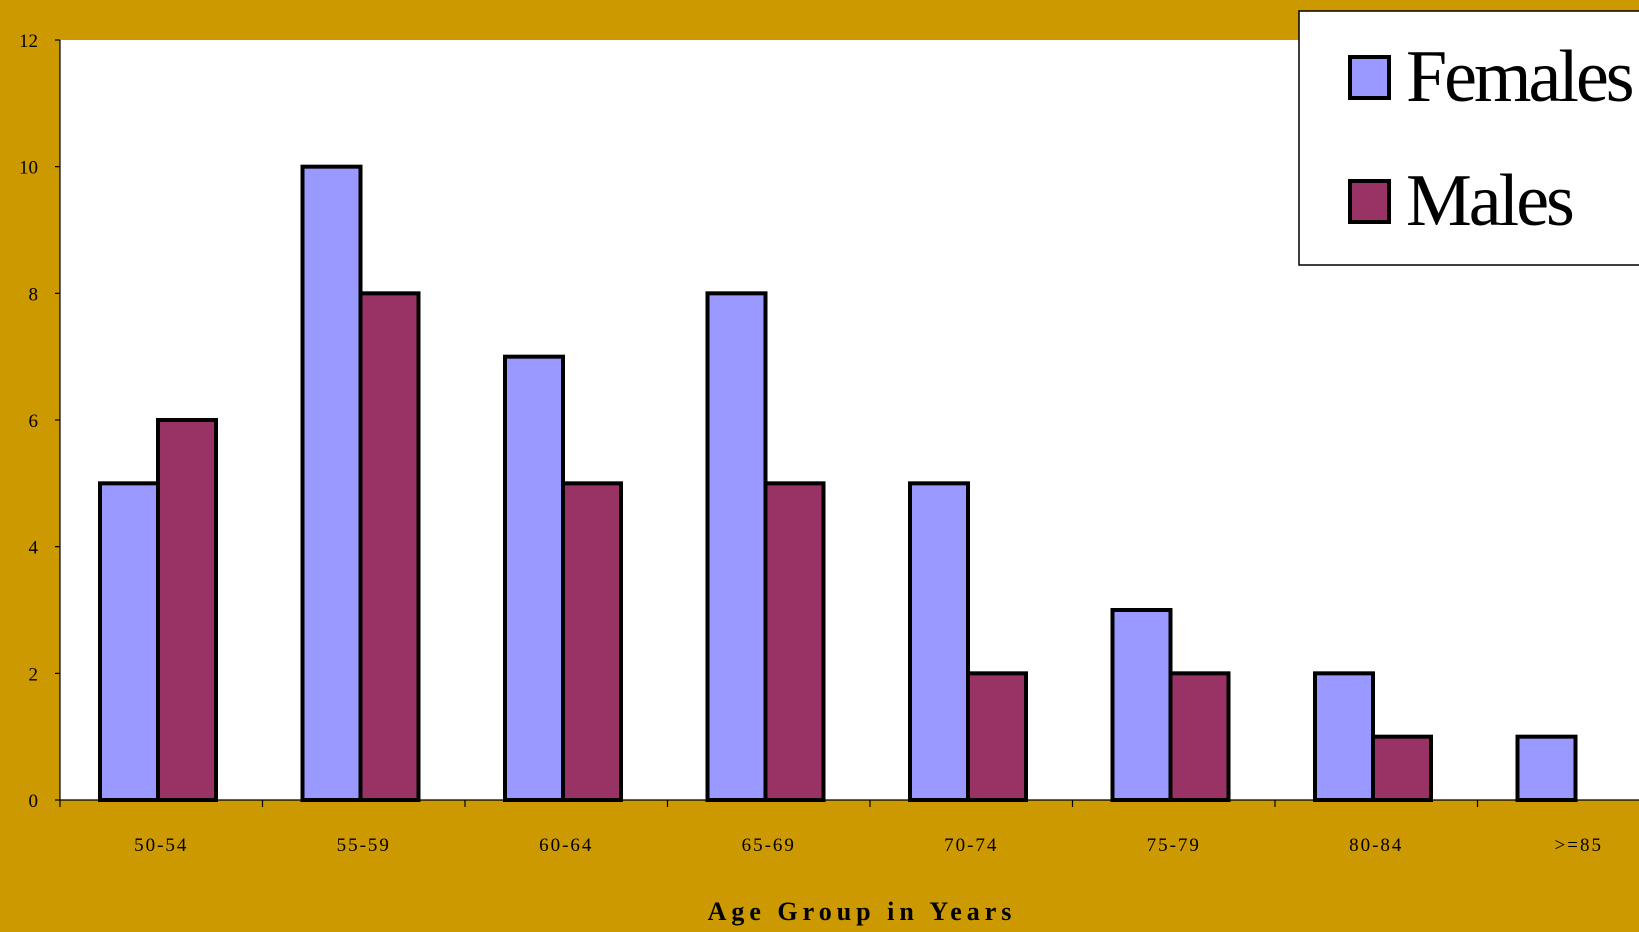 This screenshot has height=932, width=1639. I want to click on y-tick-label-8: 8, so click(34, 294).